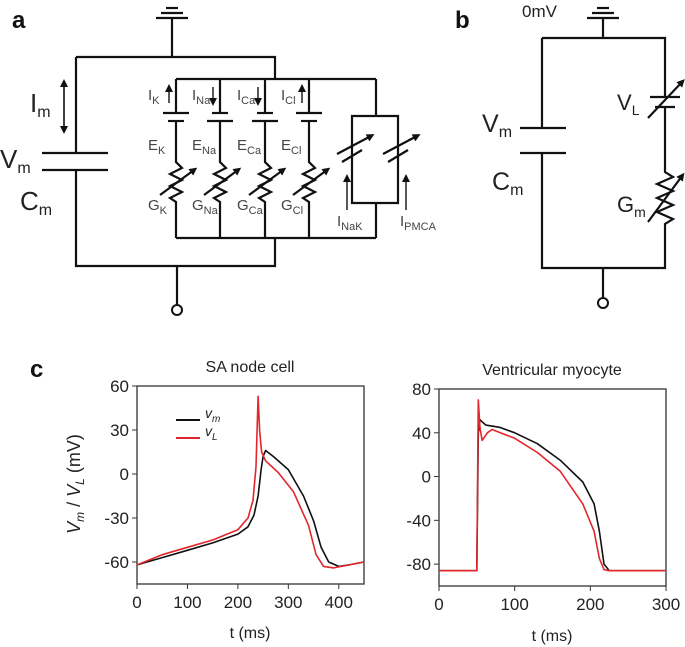  What do you see at coordinates (75, 484) in the screenshot?
I see `y-axis-label: Vm / VL (mV)` at bounding box center [75, 484].